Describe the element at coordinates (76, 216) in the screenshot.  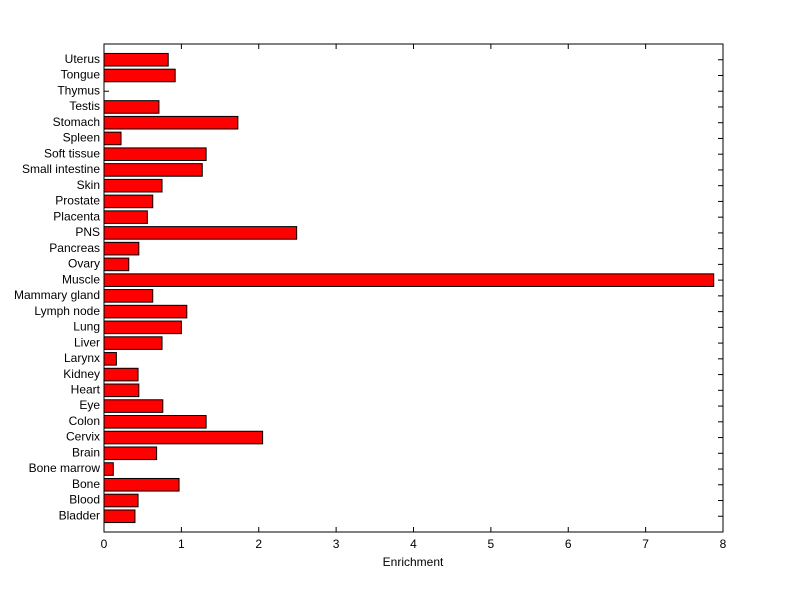
I see `y-tick-label: Placenta` at that location.